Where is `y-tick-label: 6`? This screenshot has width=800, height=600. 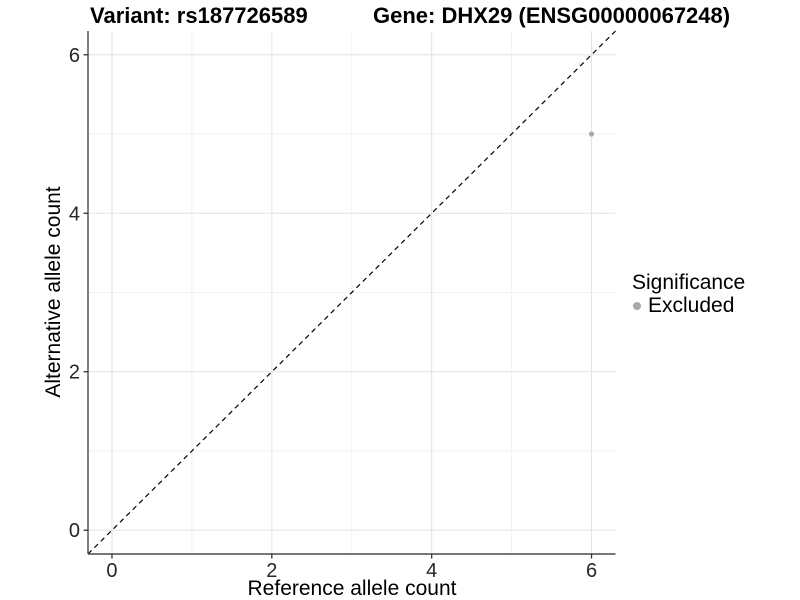
y-tick-label: 6 is located at coordinates (74, 56).